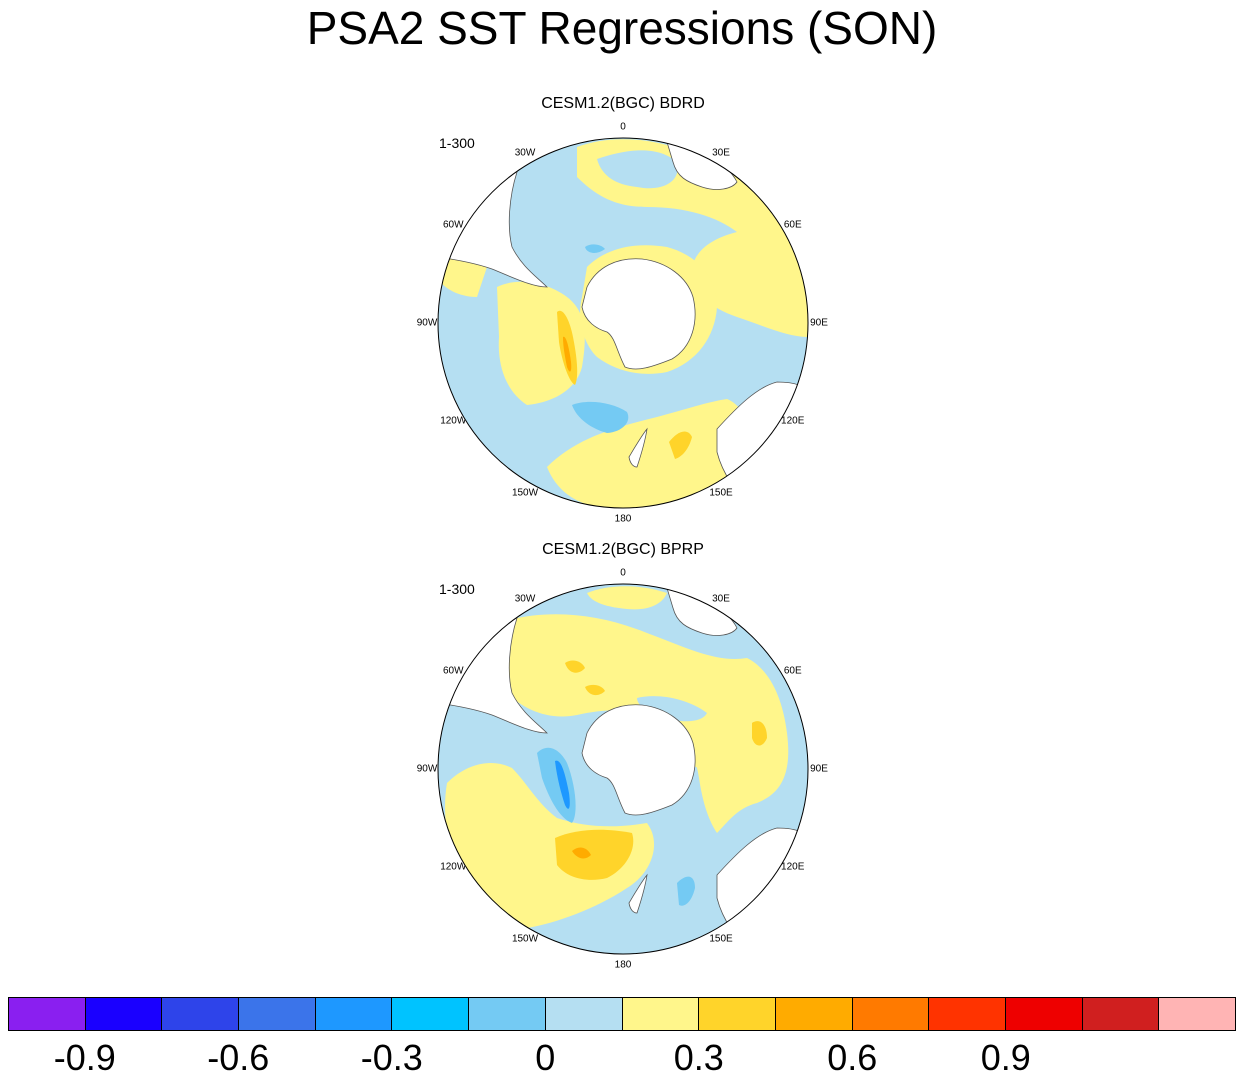 This screenshot has width=1244, height=1079. I want to click on stronger-negative-anomaly, so click(562, 784).